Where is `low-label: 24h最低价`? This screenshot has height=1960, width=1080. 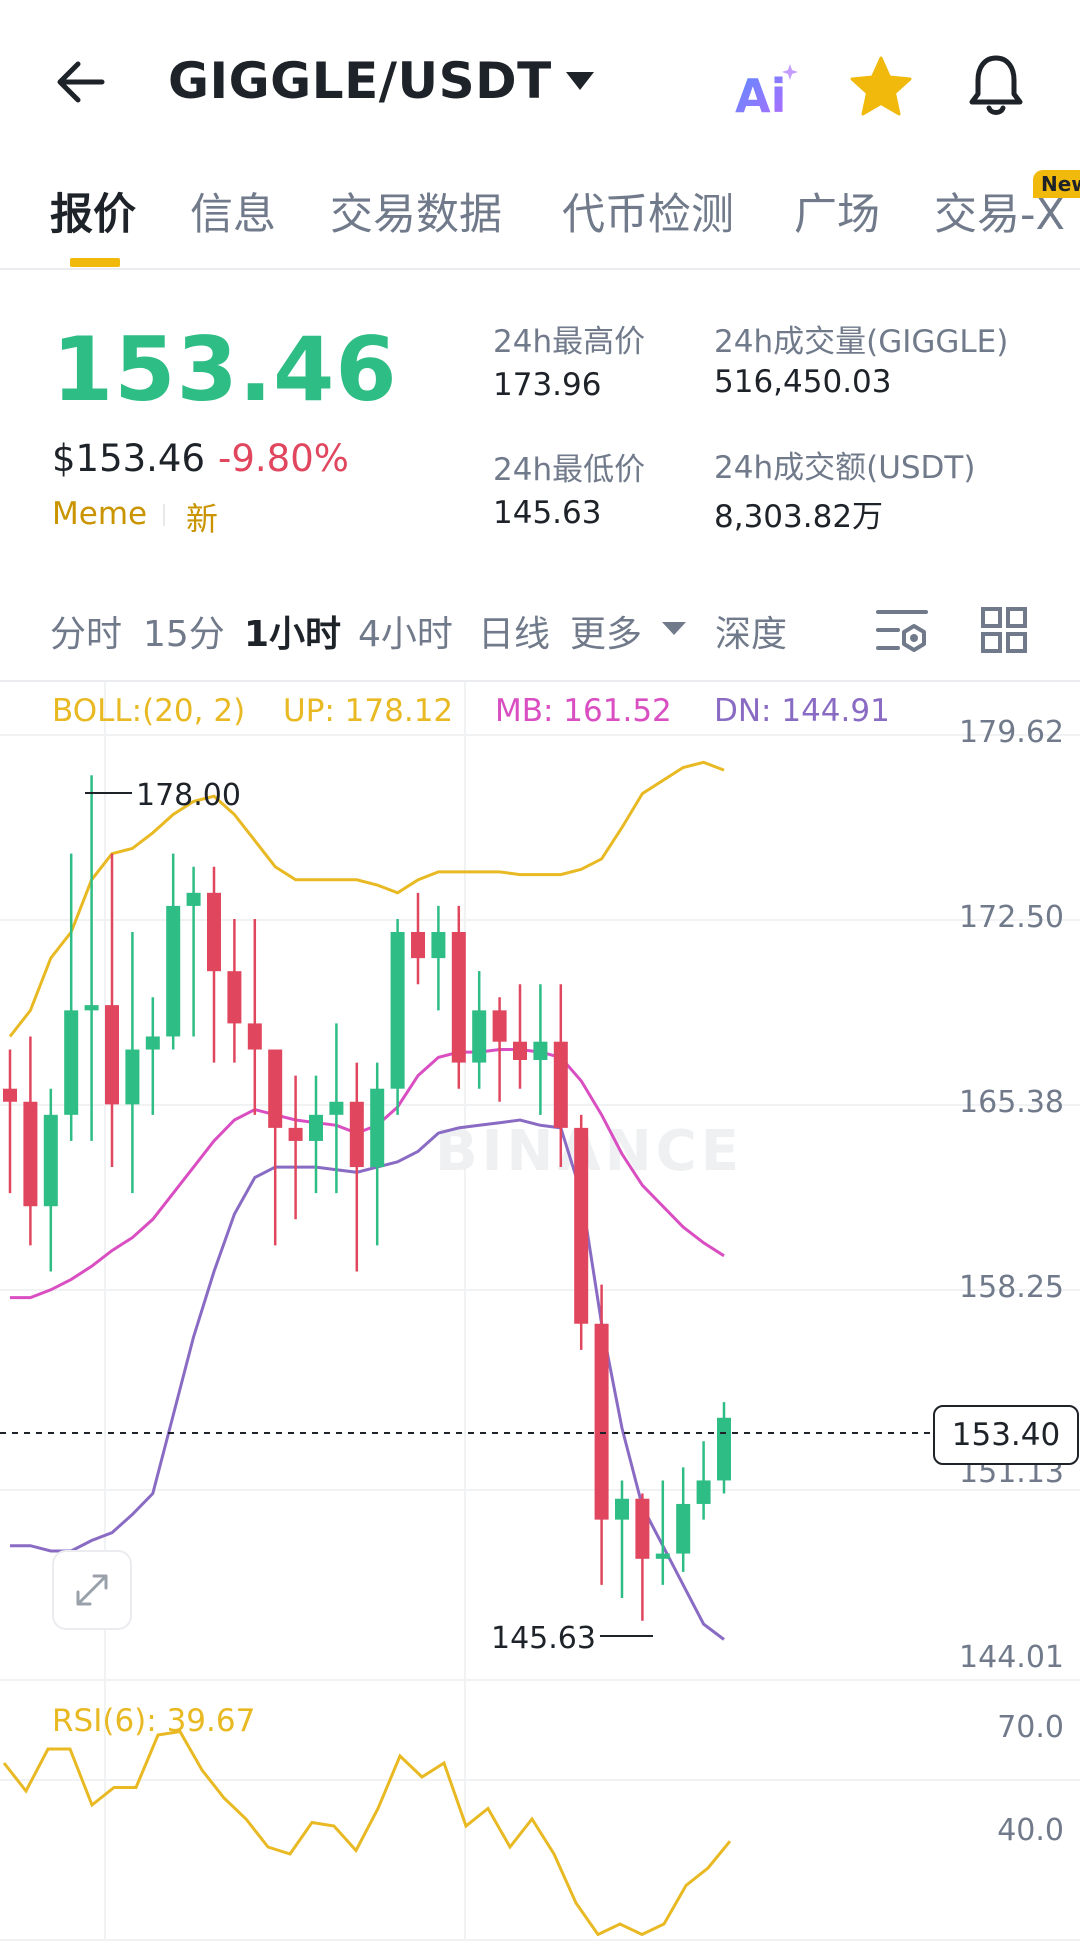 low-label: 24h最低价 is located at coordinates (569, 470).